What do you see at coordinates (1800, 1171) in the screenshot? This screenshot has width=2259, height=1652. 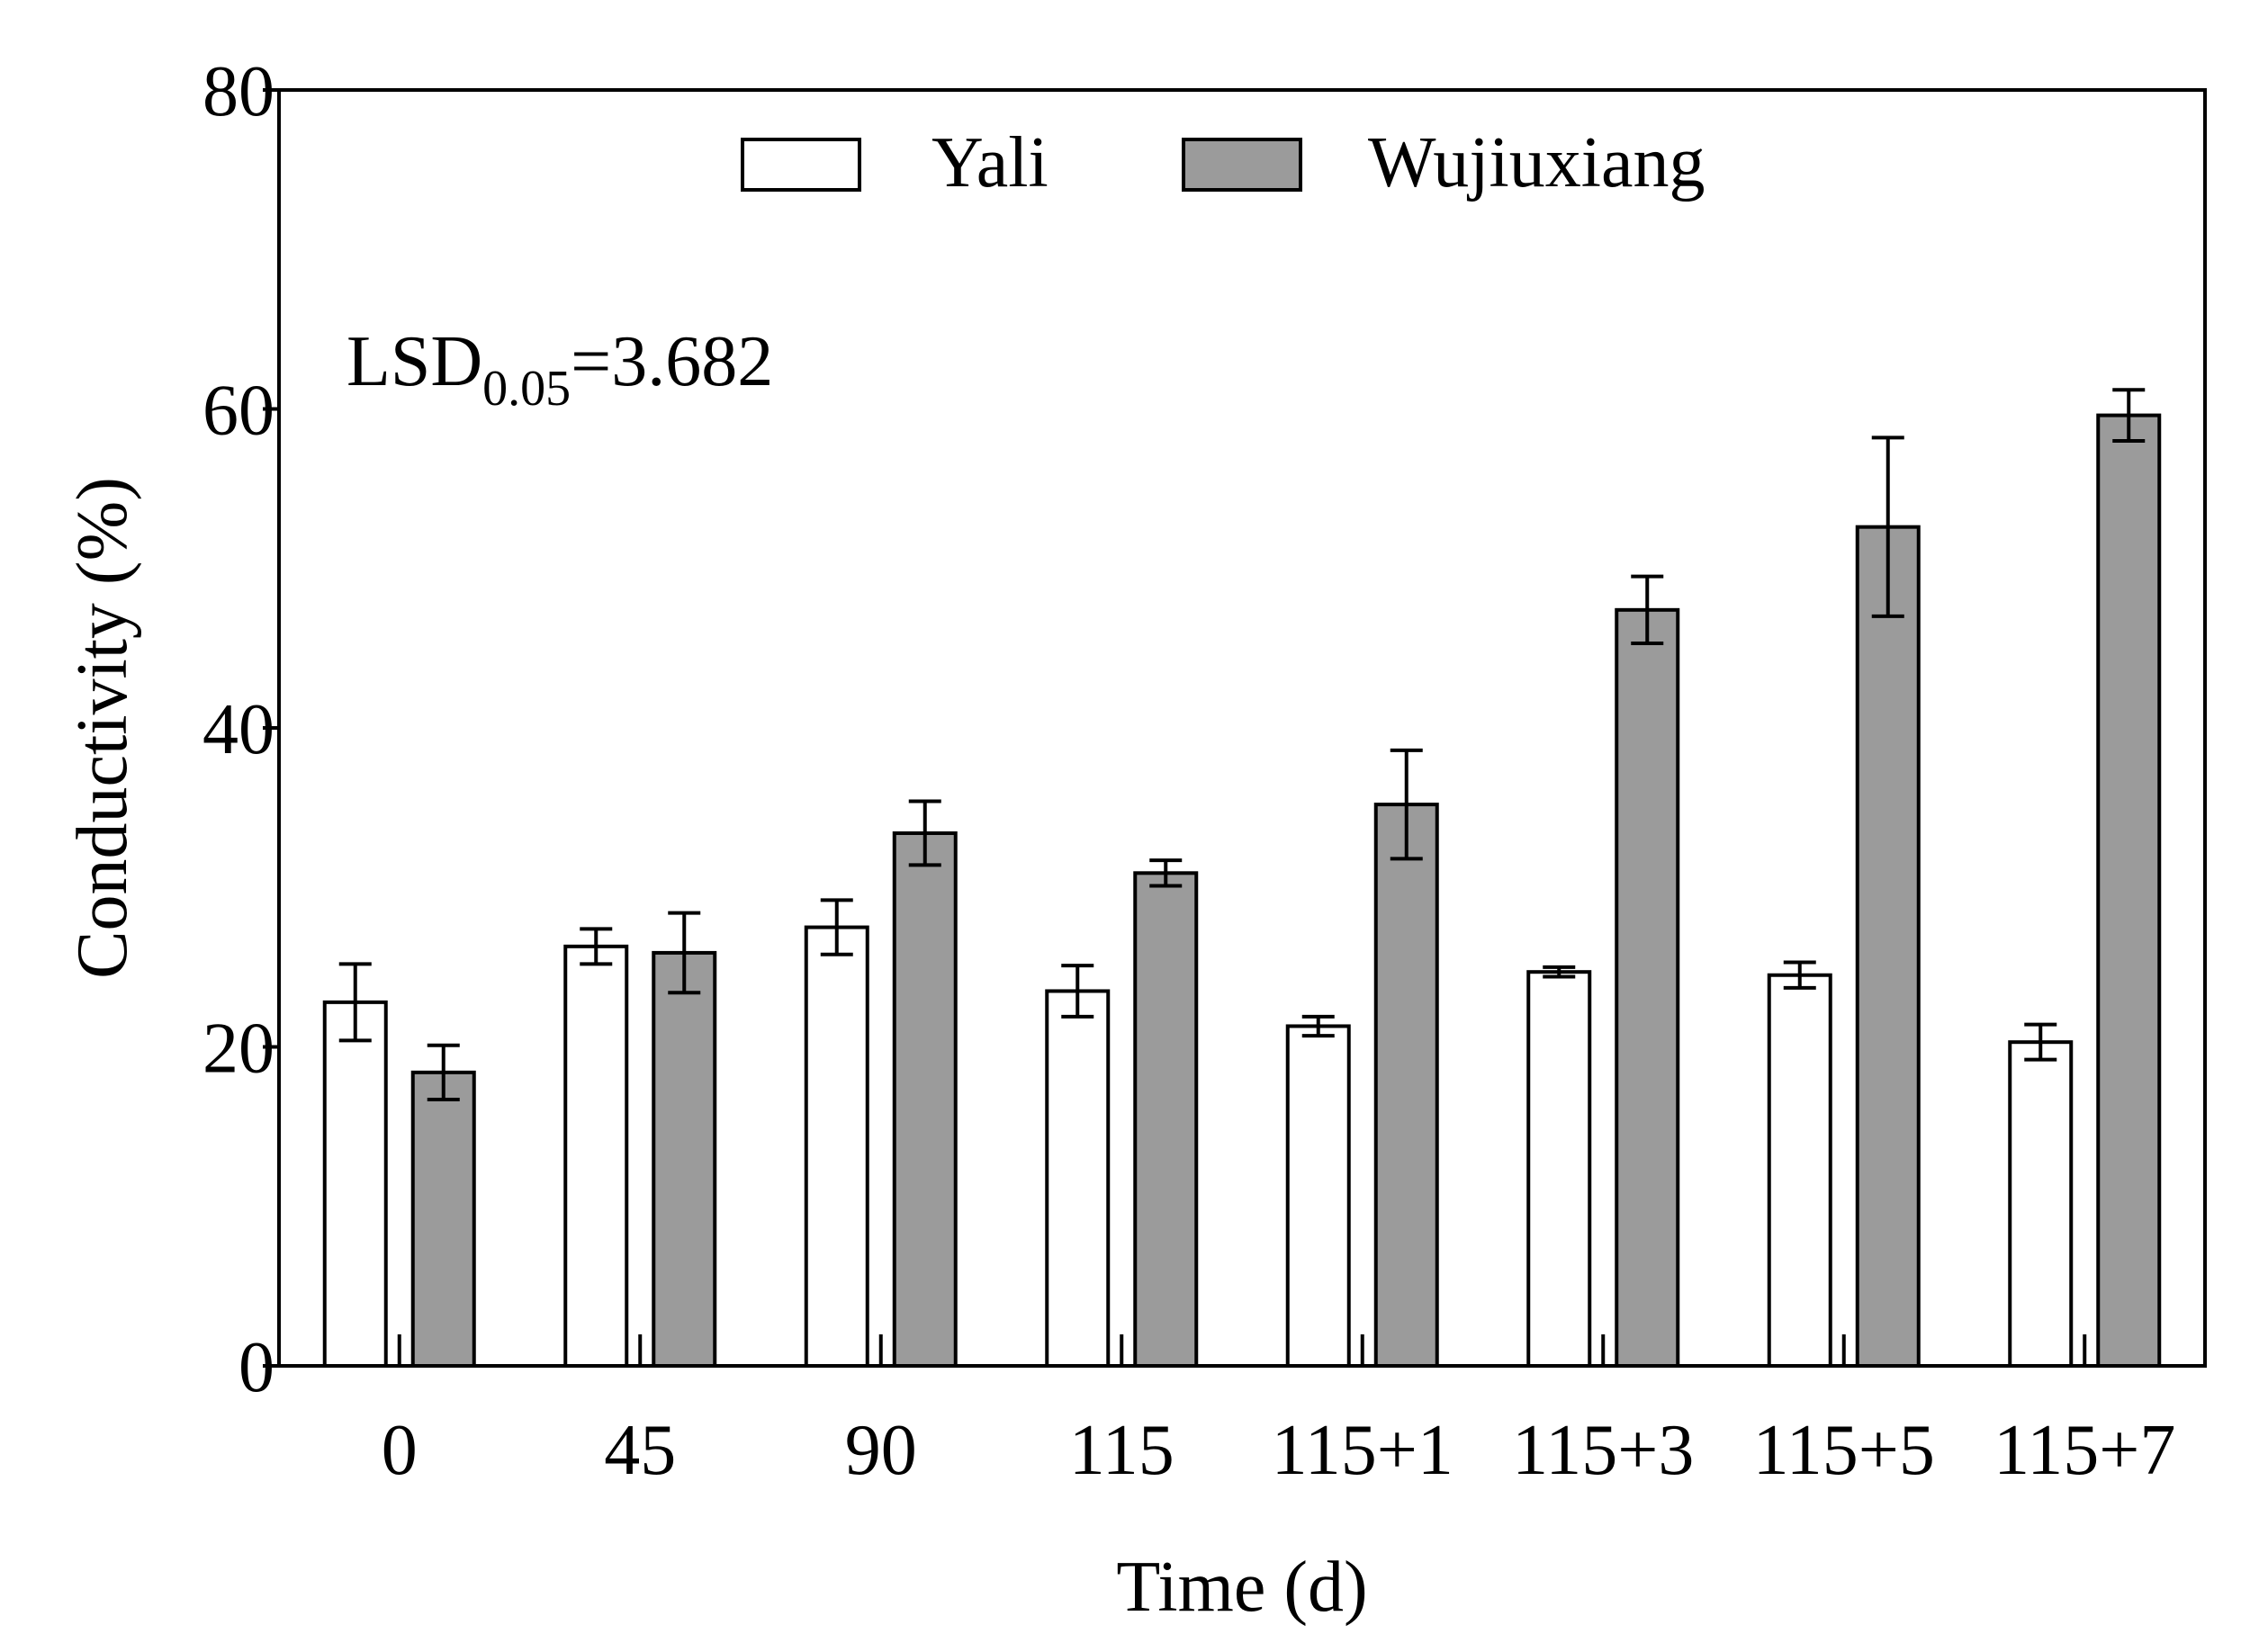 I see `bar-yali-115+5` at bounding box center [1800, 1171].